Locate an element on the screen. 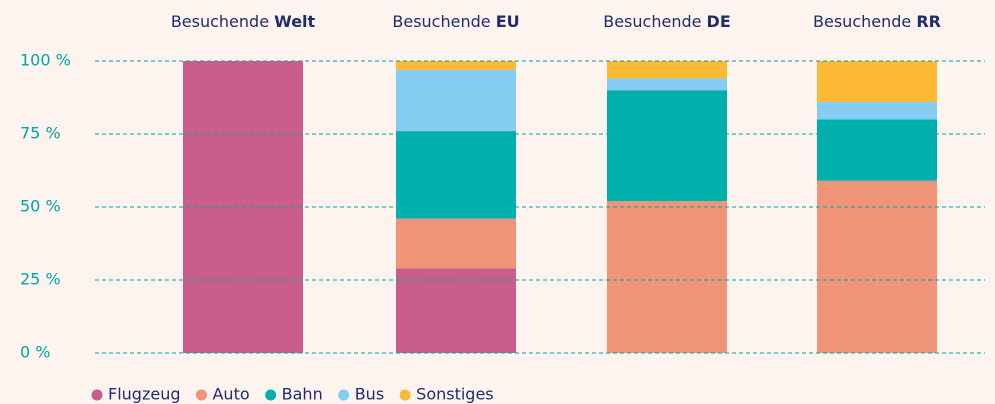  y-tick-label: 100 % is located at coordinates (45, 60).